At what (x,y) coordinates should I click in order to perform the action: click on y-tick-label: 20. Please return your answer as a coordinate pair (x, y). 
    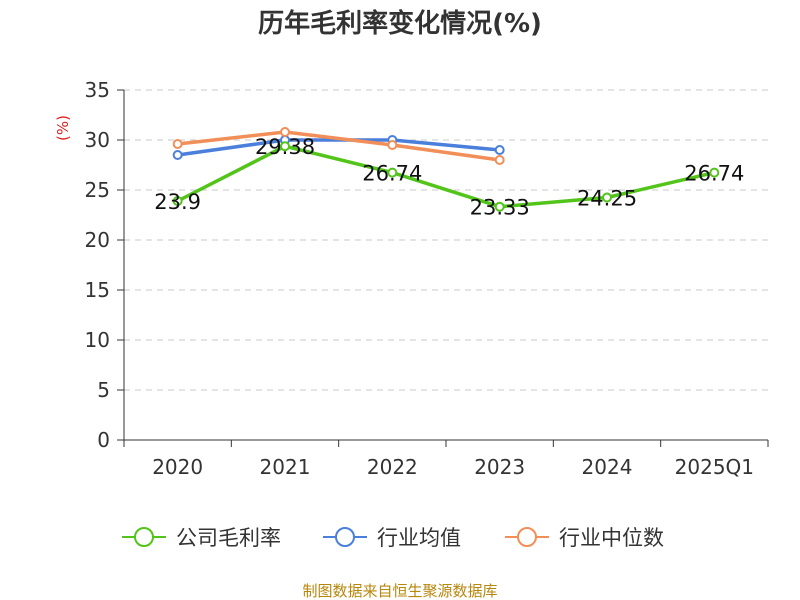
    Looking at the image, I should click on (97, 240).